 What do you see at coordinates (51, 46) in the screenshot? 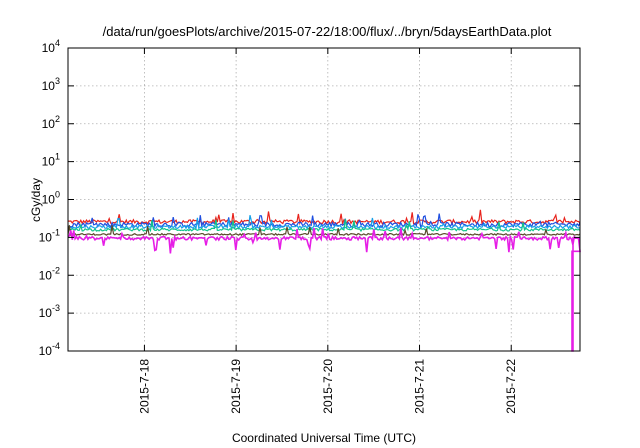
I see `y-tick-label: 10⁴` at bounding box center [51, 46].